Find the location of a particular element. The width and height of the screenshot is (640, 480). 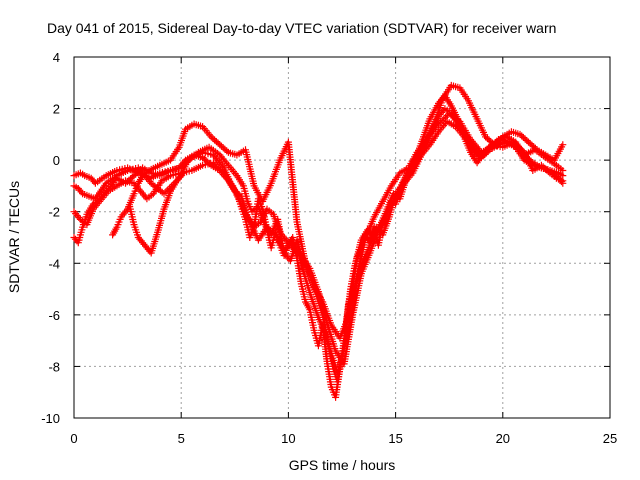

x-tick-label: 0 is located at coordinates (73, 438).